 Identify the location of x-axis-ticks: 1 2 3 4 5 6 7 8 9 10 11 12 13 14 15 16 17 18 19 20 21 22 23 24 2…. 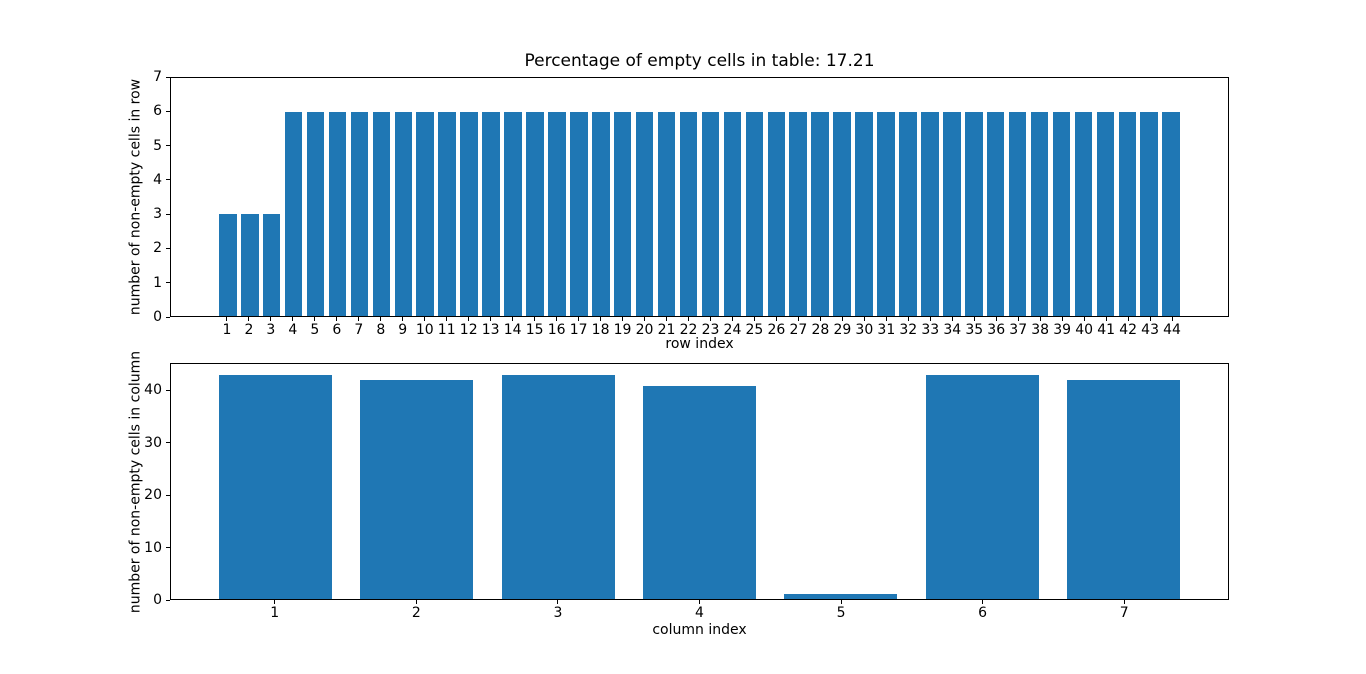
(699, 329).